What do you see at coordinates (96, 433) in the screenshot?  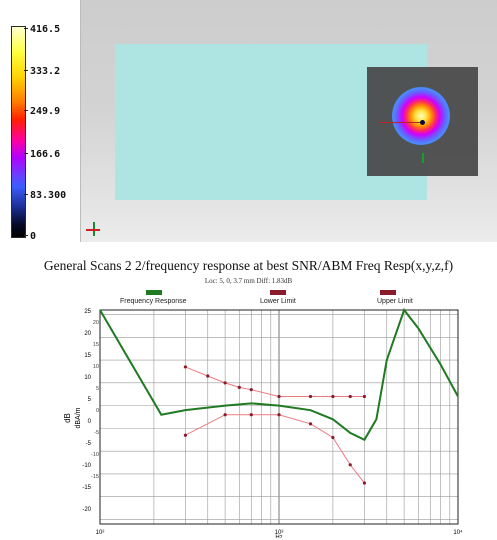 I see `y-right-tick: -5` at bounding box center [96, 433].